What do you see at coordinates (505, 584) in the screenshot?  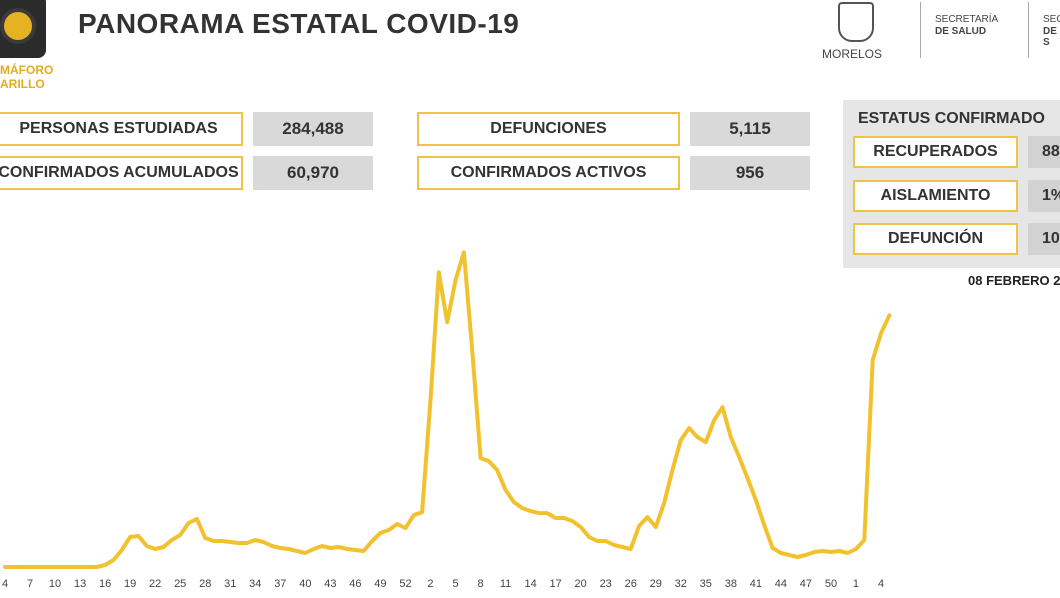 I see `x-tick-label: 11` at bounding box center [505, 584].